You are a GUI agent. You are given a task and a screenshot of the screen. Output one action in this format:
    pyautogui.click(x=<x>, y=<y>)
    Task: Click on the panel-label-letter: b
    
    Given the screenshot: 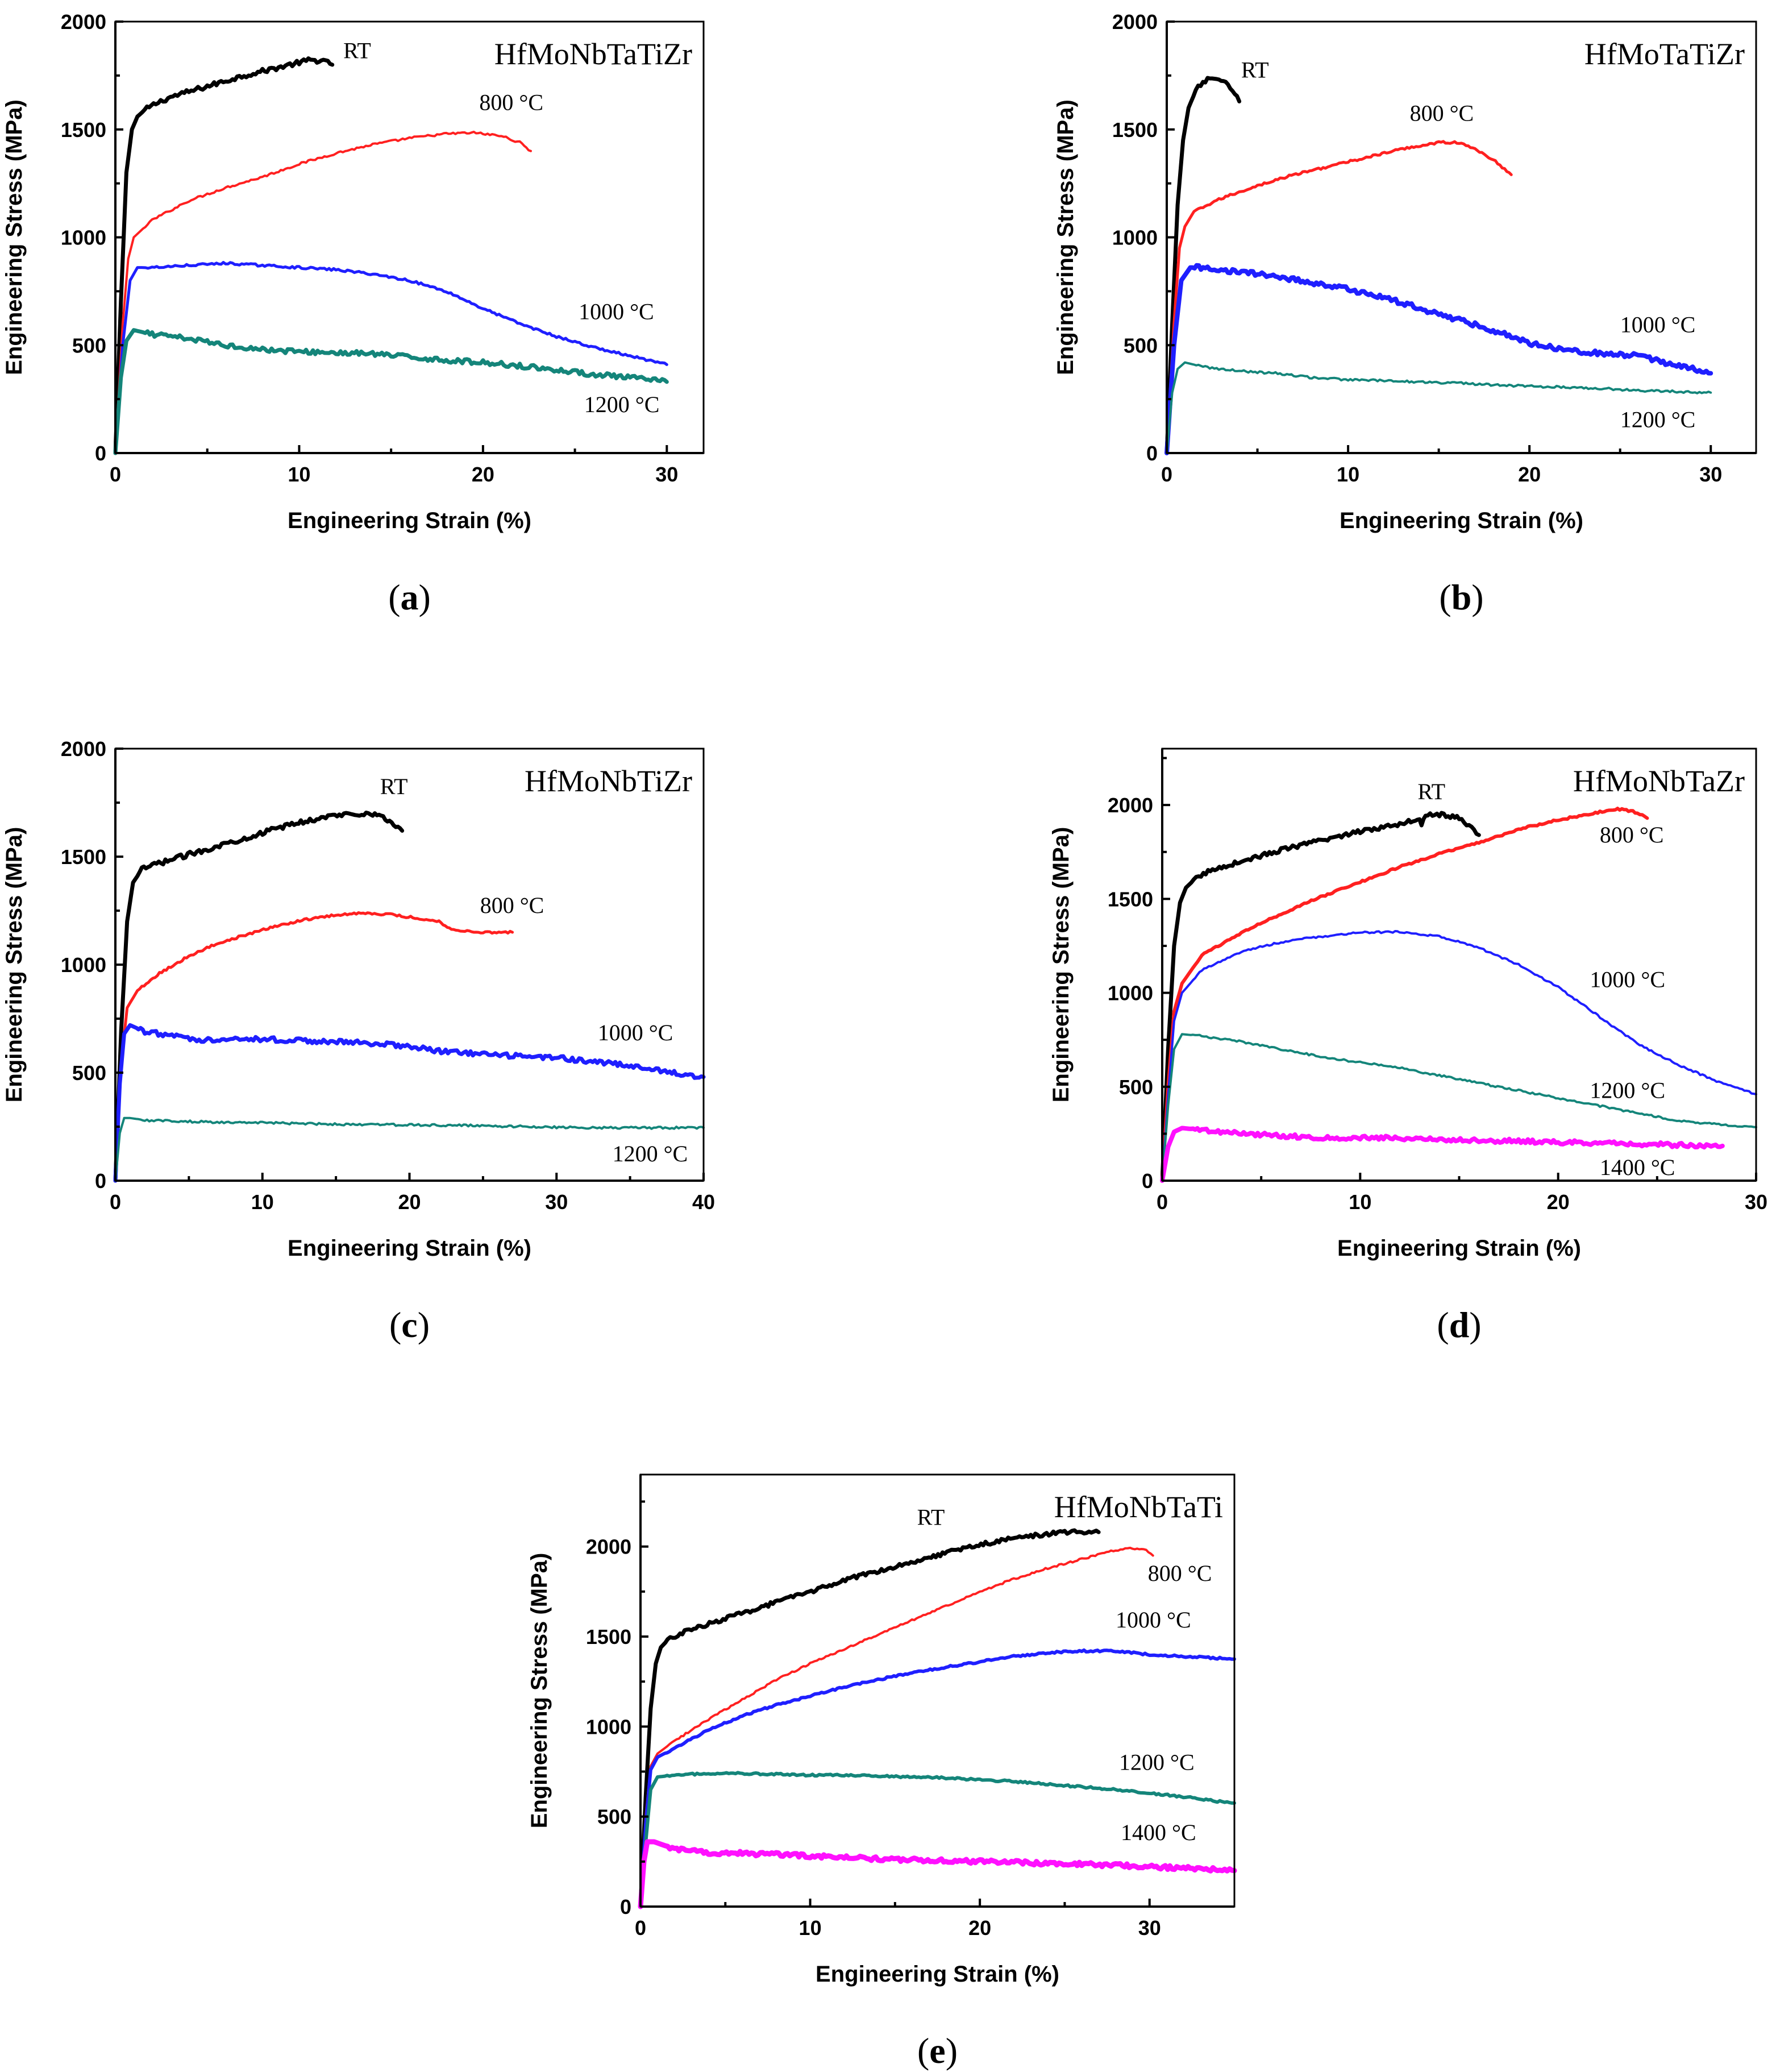 What is the action you would take?
    pyautogui.click(x=1461, y=597)
    